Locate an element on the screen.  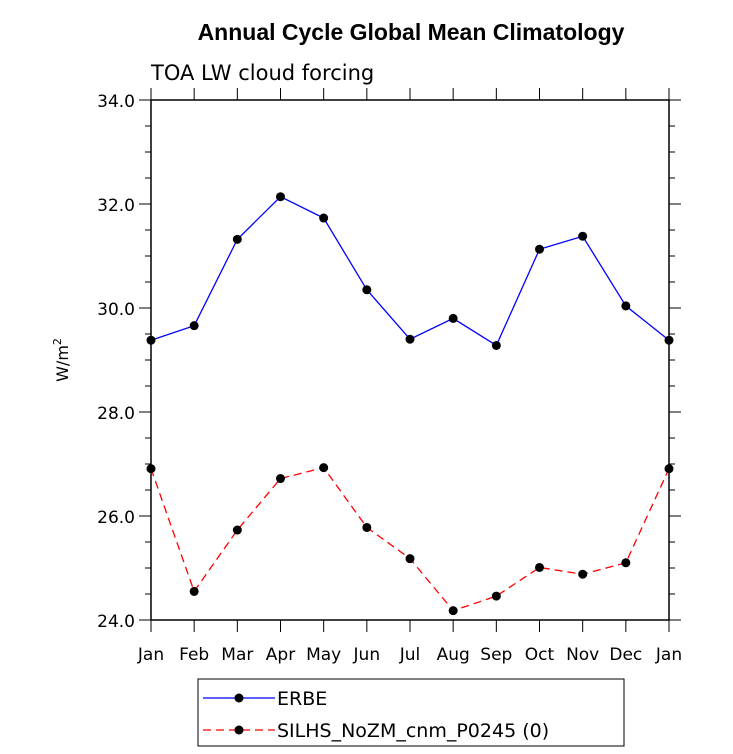
x-tick-labels: Jan Feb Mar Apr May Jun Jul Aug Sep Oct Nov Dec Jan is located at coordinates (409, 655).